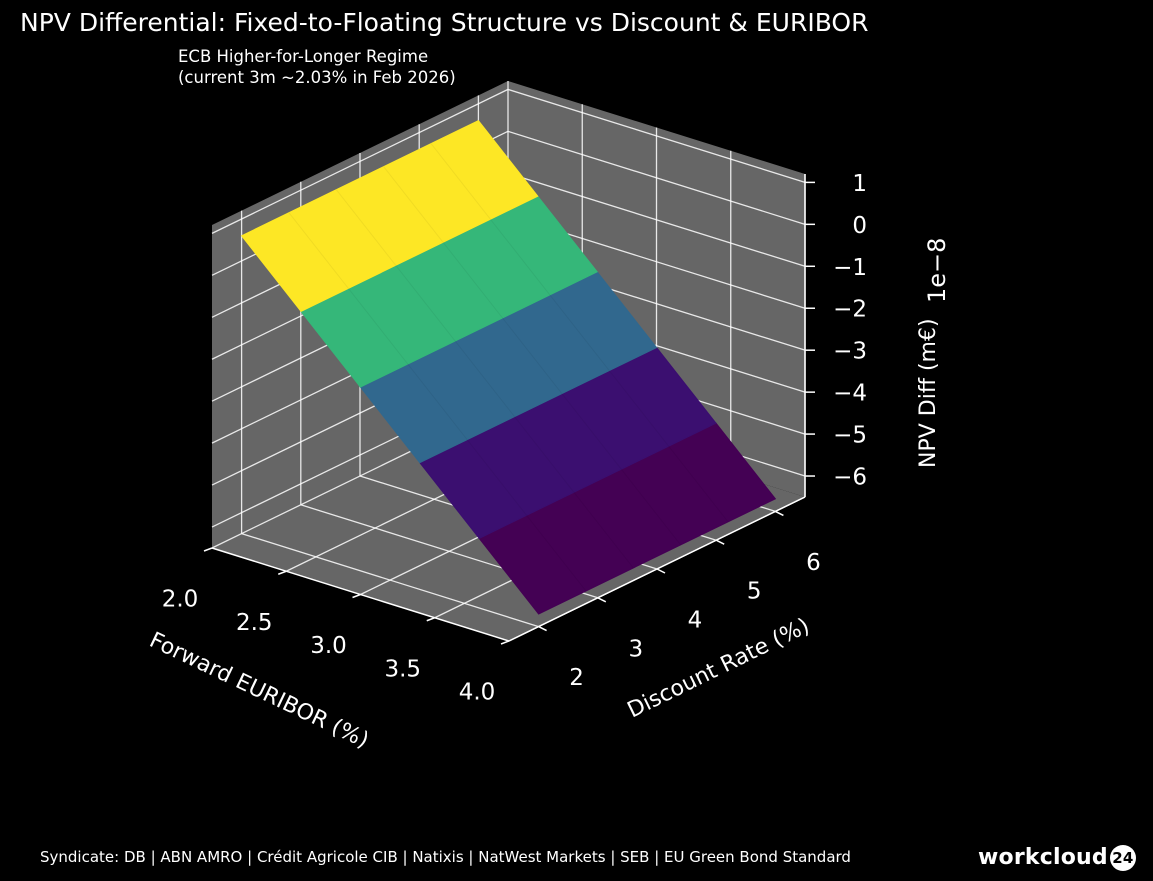 Image resolution: width=1153 pixels, height=881 pixels. Describe the element at coordinates (850, 478) in the screenshot. I see `z-tick-label: −6` at that location.